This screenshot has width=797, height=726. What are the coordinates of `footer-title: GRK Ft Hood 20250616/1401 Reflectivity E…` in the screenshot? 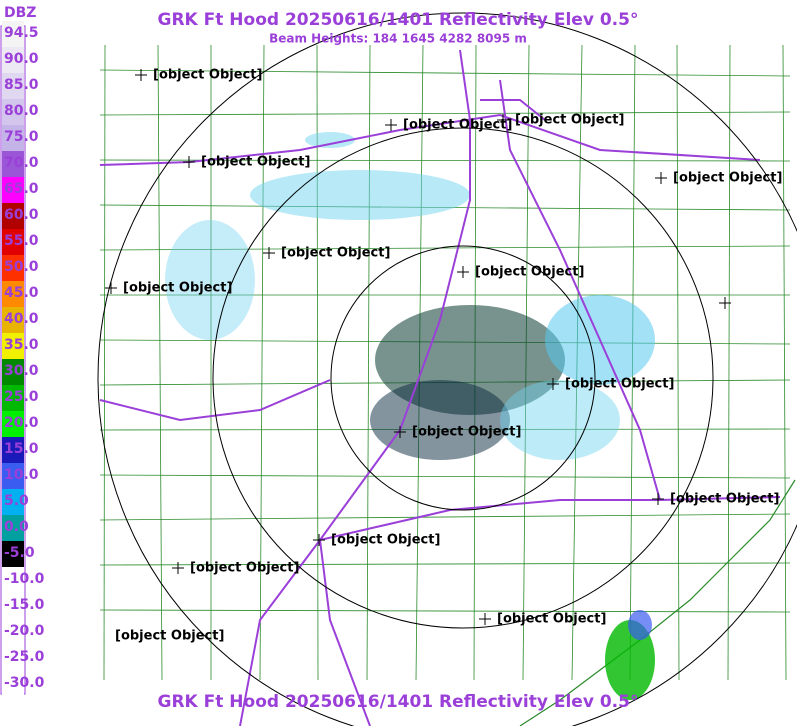 It's located at (398, 702).